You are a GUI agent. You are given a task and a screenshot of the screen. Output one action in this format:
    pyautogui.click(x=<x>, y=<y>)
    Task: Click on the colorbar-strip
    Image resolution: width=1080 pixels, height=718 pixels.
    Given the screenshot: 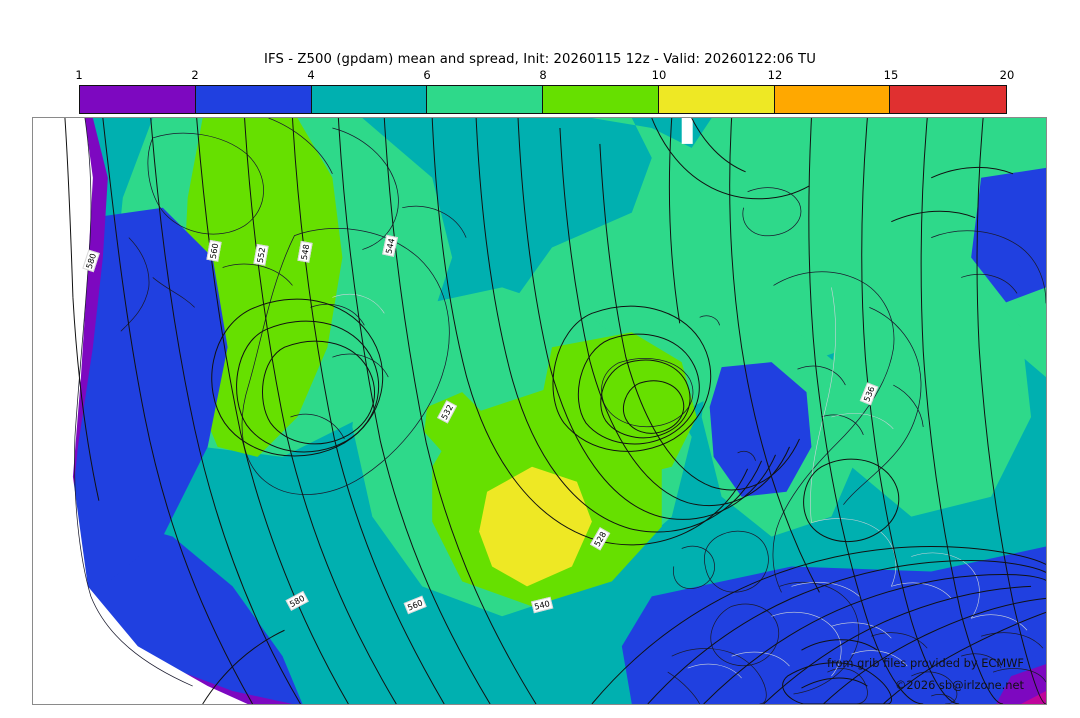 What is the action you would take?
    pyautogui.click(x=543, y=99)
    